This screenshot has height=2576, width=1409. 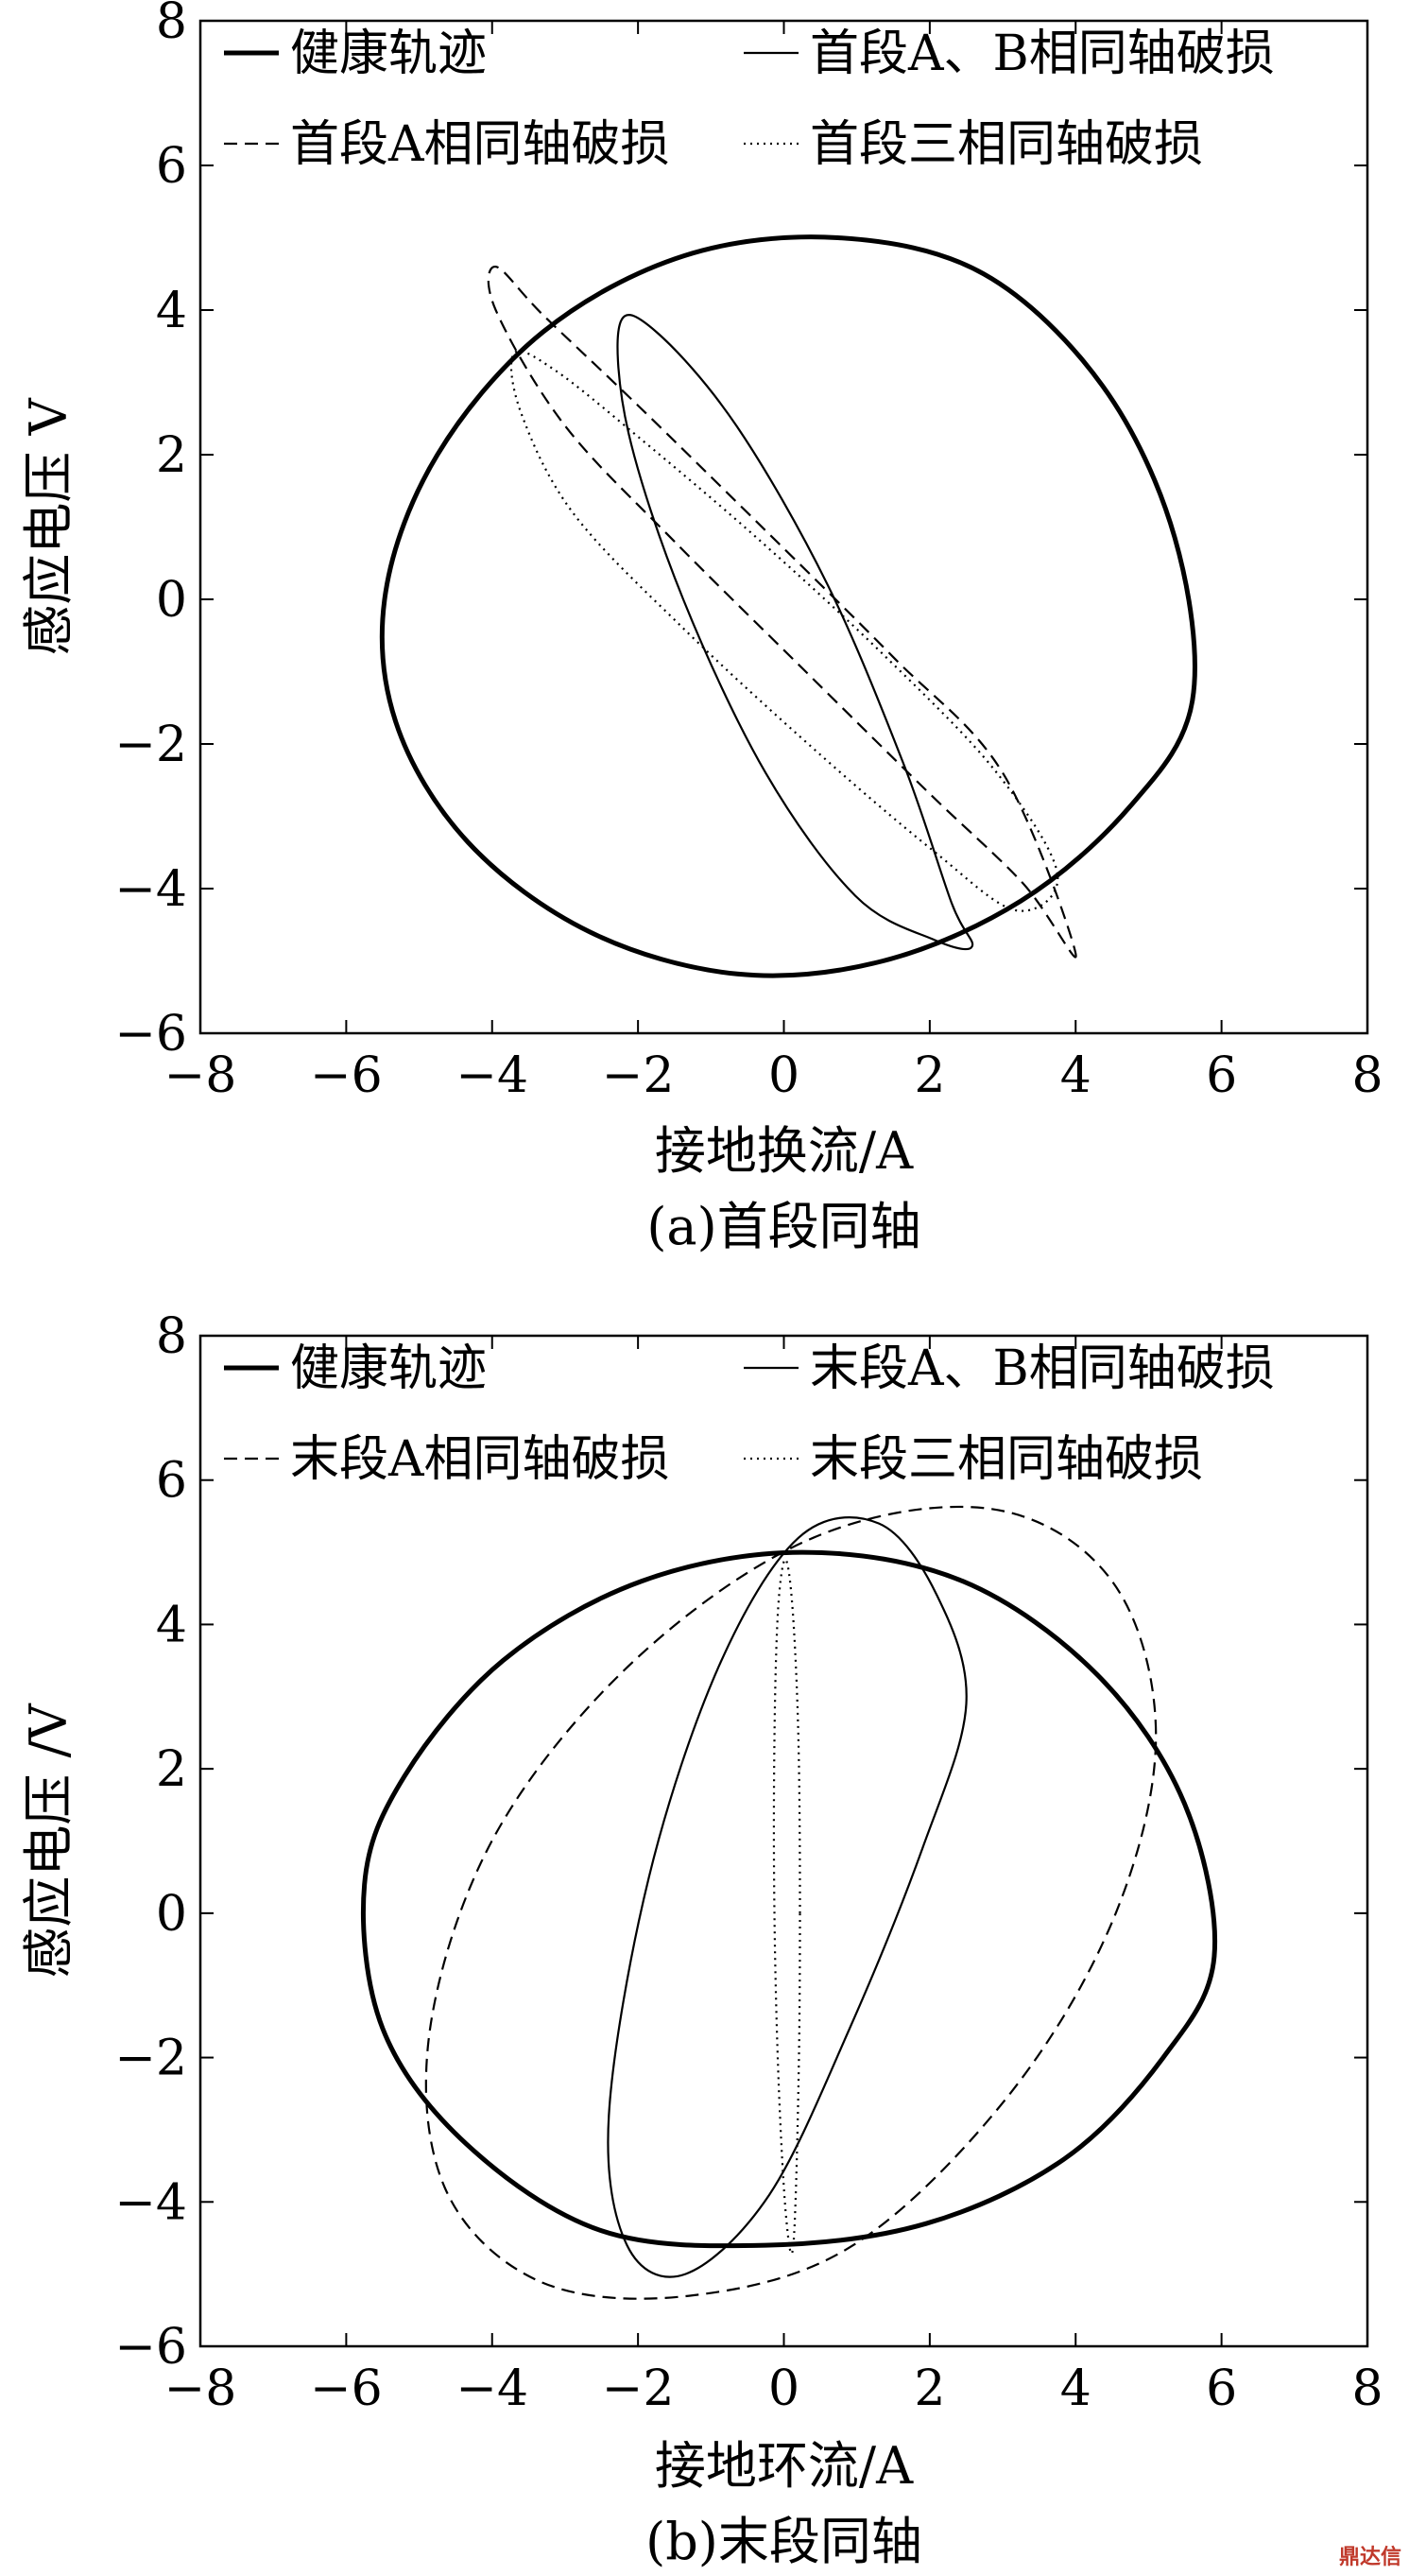 What do you see at coordinates (1006, 1459) in the screenshot?
I see `legend-label: 末段三相同轴破损` at bounding box center [1006, 1459].